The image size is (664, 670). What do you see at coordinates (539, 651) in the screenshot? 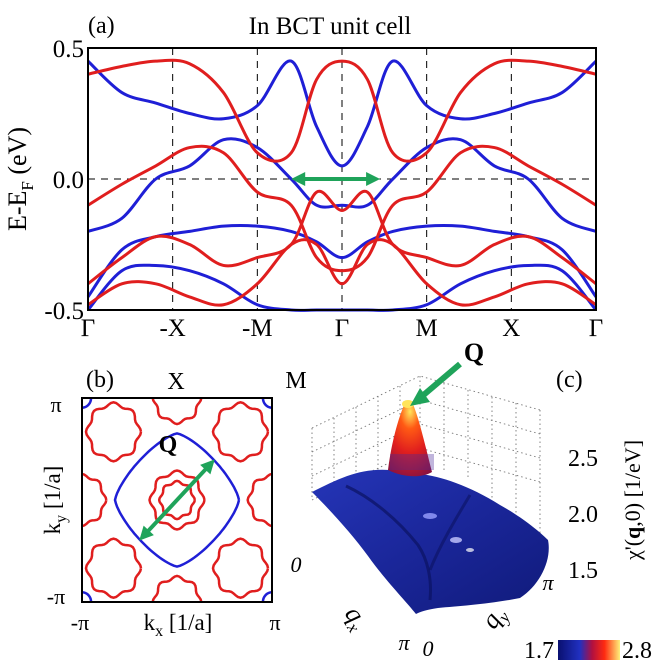
I see `colorbar-min-label: 1.7` at bounding box center [539, 651].